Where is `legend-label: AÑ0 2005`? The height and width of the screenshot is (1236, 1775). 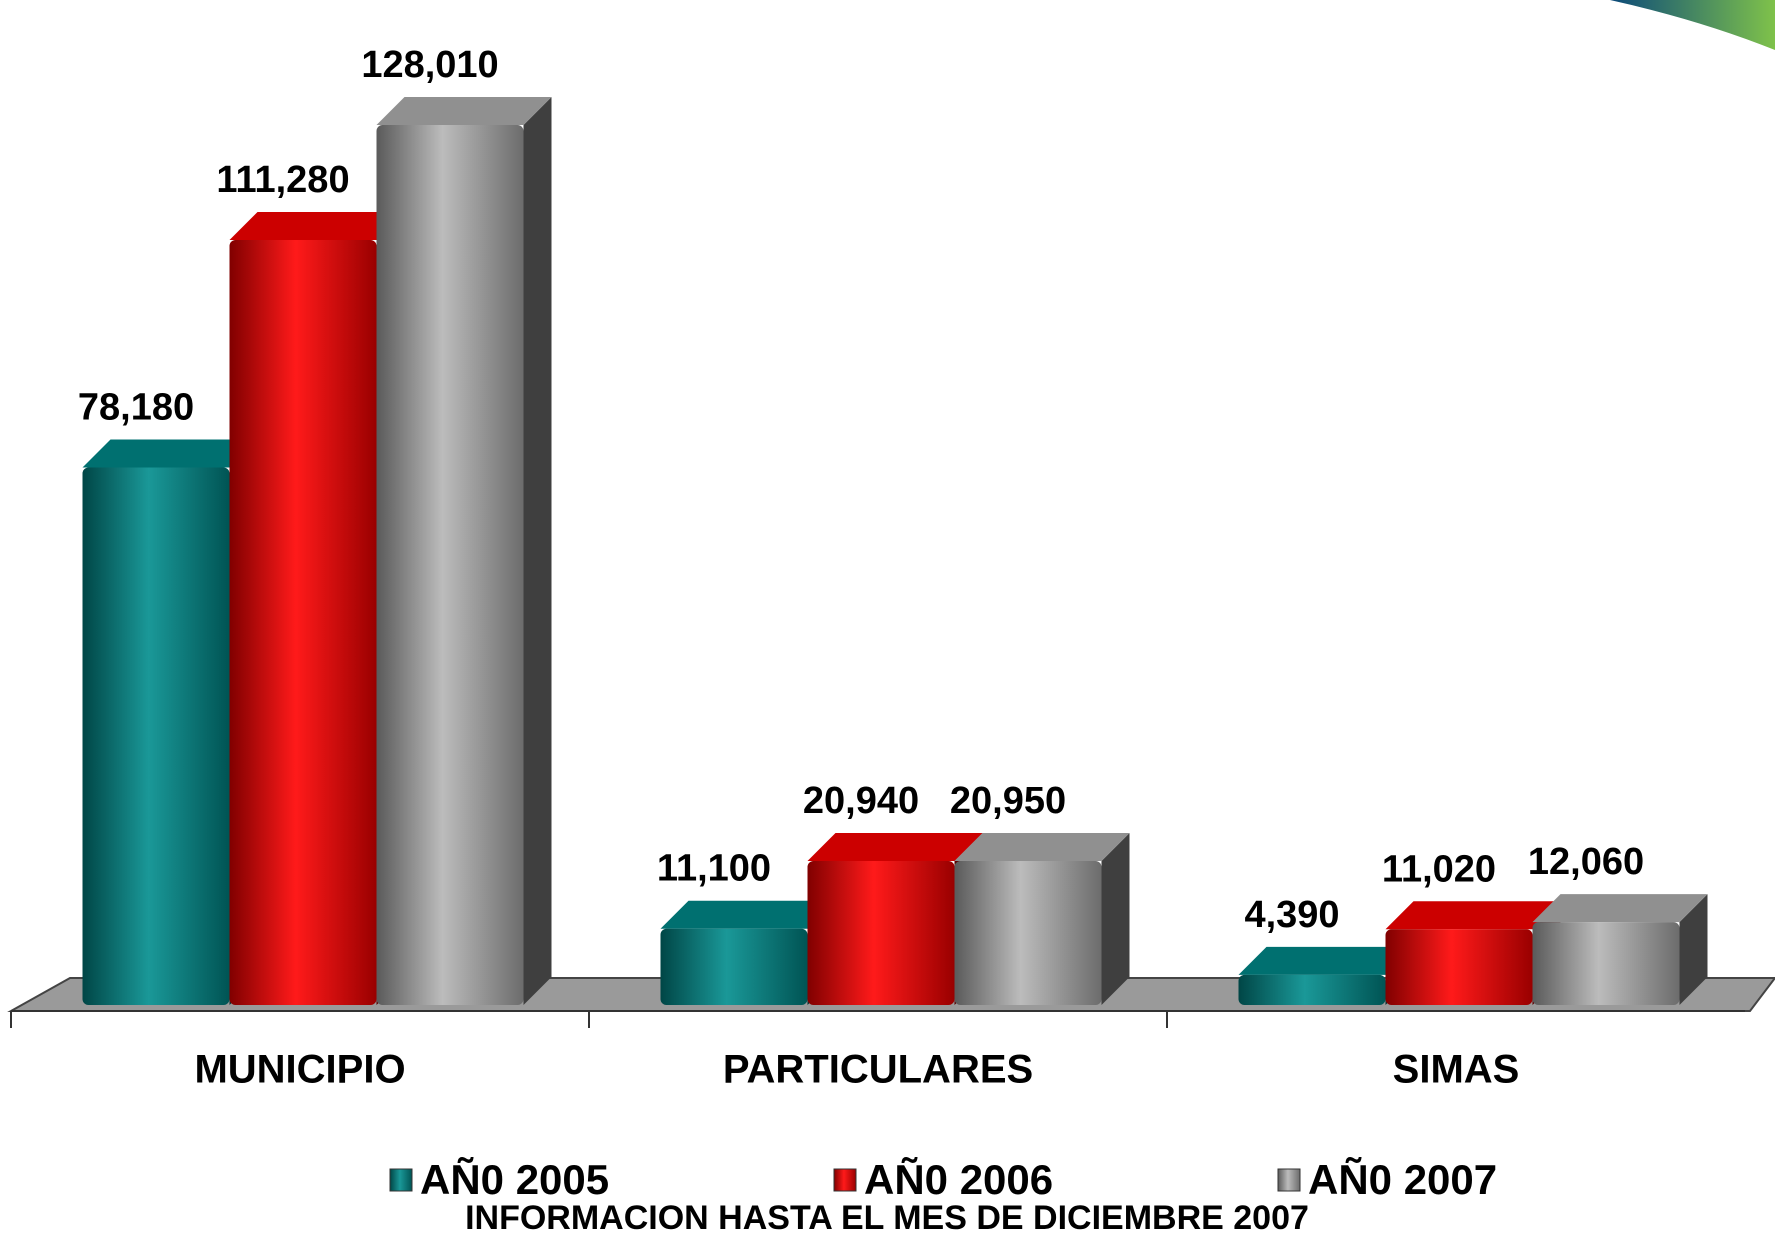 legend-label: AÑ0 2005 is located at coordinates (514, 1179).